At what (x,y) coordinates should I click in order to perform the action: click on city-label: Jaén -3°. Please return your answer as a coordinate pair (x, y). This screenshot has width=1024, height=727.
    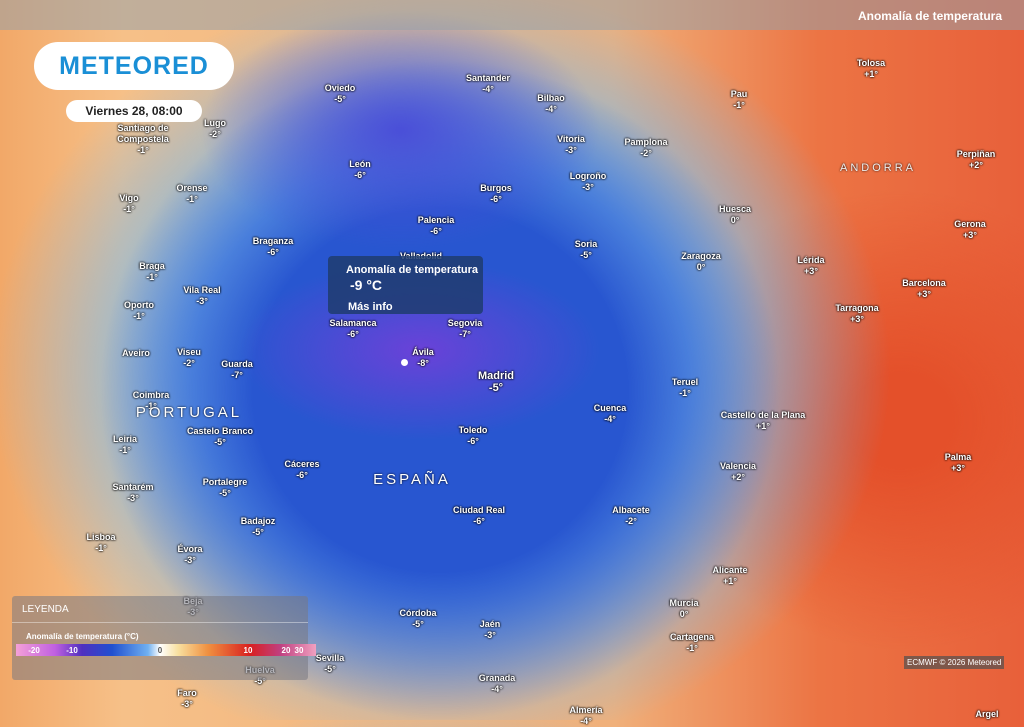
    Looking at the image, I should click on (490, 630).